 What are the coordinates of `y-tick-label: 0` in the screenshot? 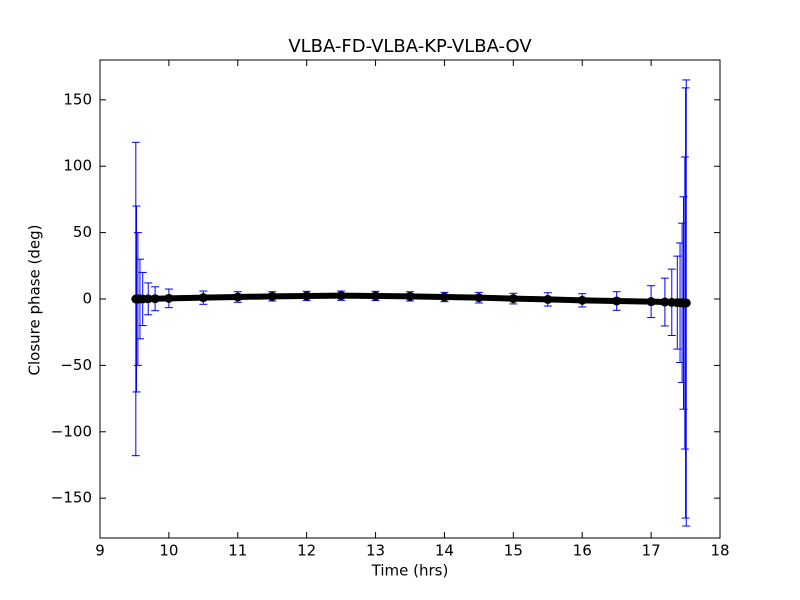 It's located at (87, 299).